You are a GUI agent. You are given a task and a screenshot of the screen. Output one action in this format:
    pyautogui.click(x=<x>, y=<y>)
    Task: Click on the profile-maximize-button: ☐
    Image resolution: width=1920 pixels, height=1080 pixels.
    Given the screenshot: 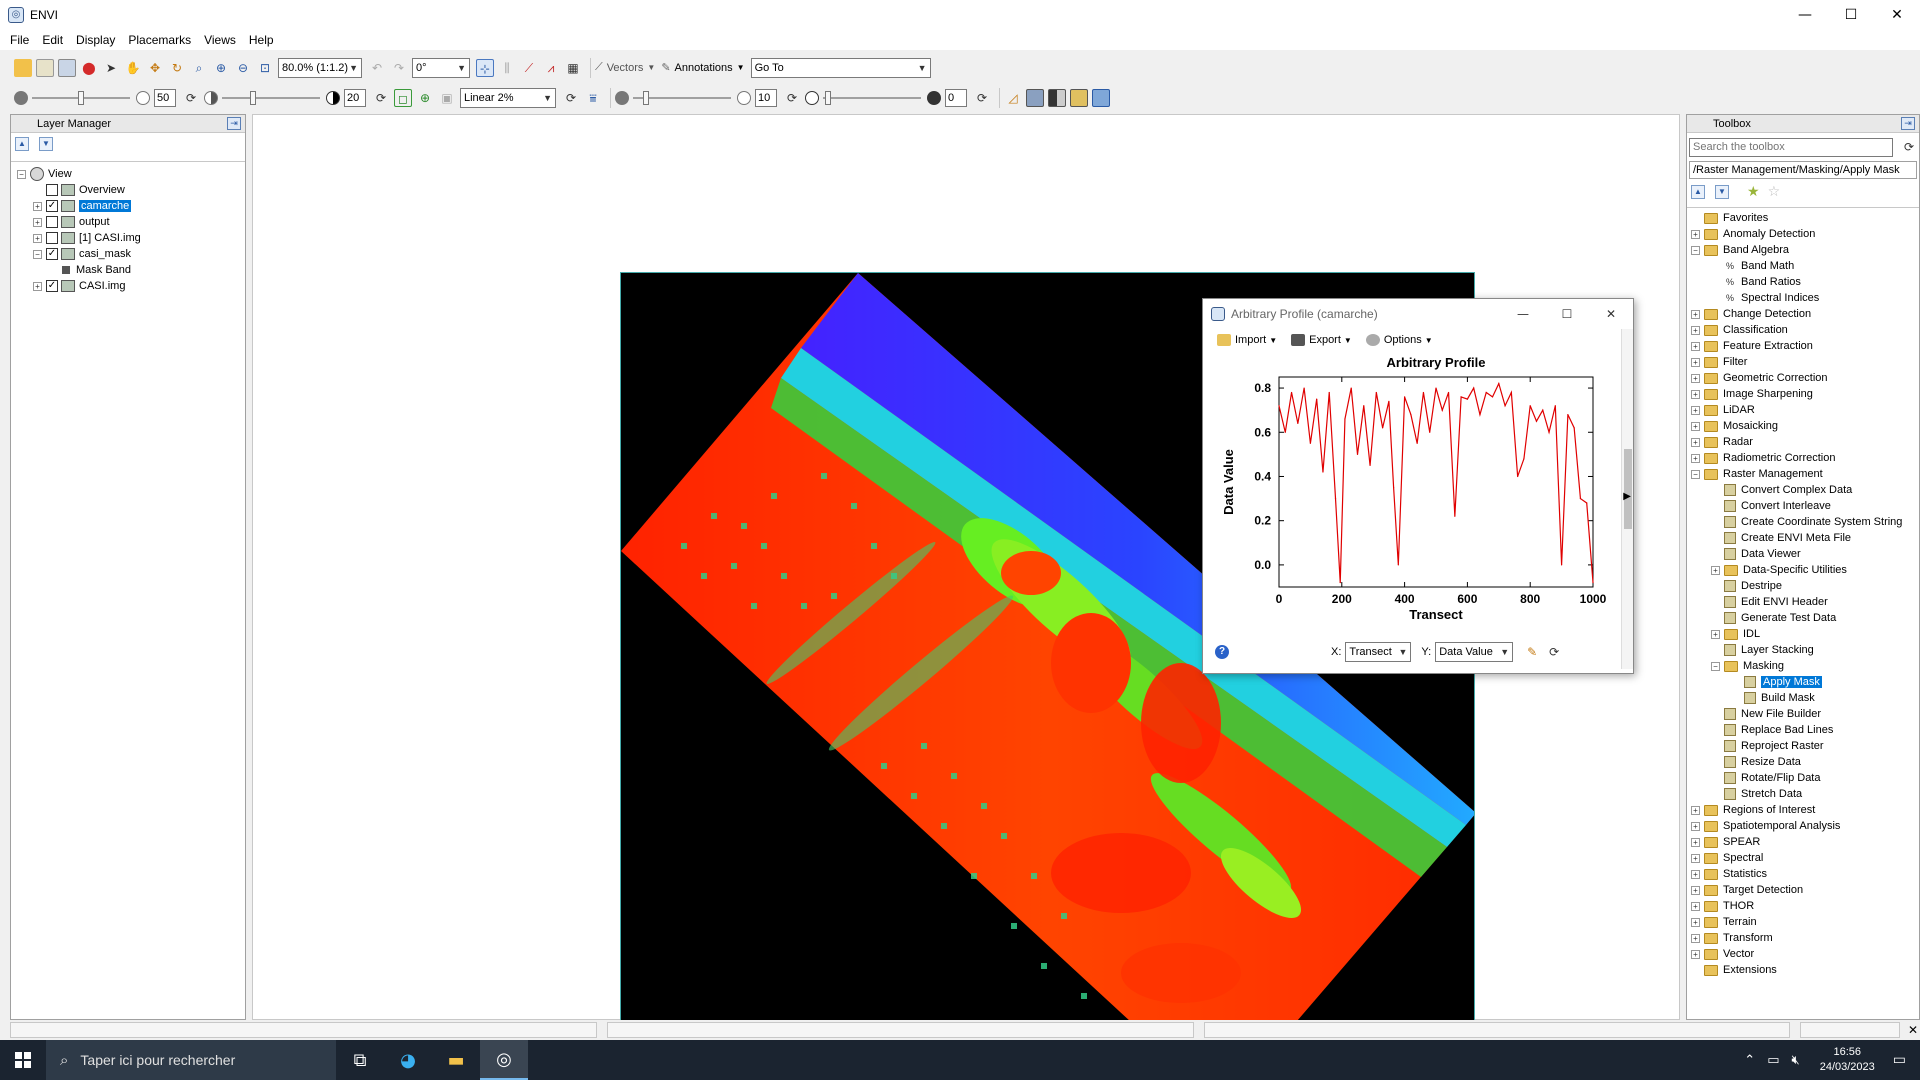 What is the action you would take?
    pyautogui.click(x=1567, y=314)
    